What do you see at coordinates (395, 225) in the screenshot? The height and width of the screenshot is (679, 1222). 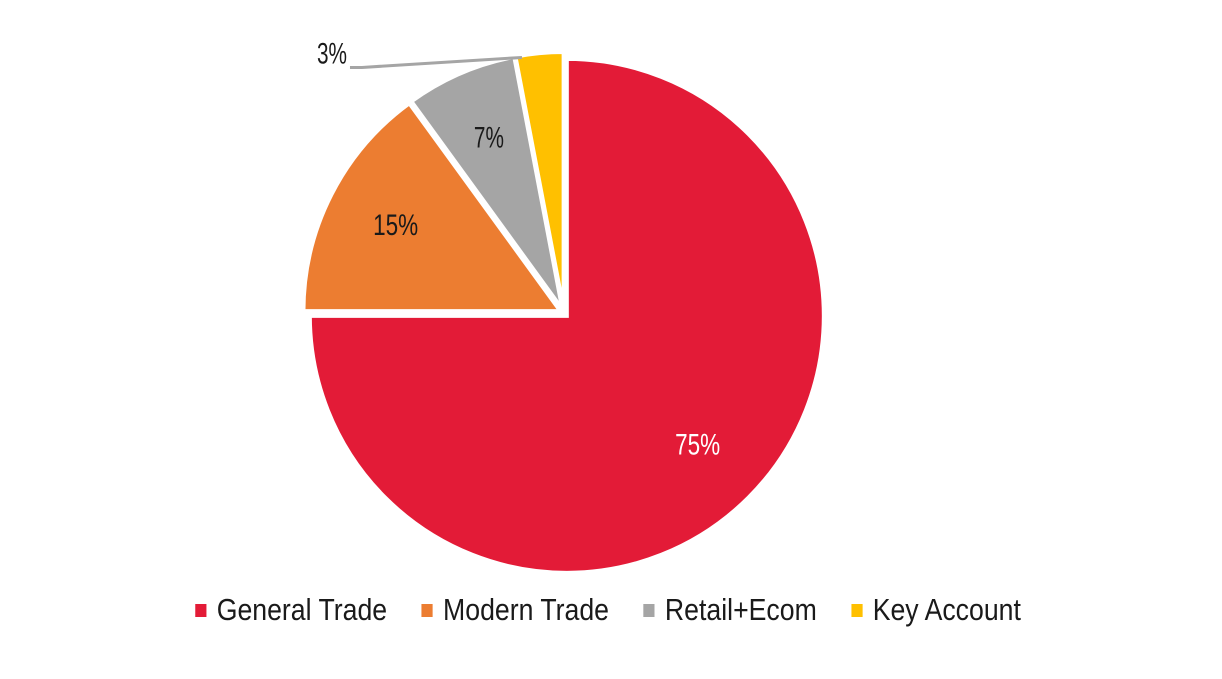 I see `data-label-modern-trade: 15%` at bounding box center [395, 225].